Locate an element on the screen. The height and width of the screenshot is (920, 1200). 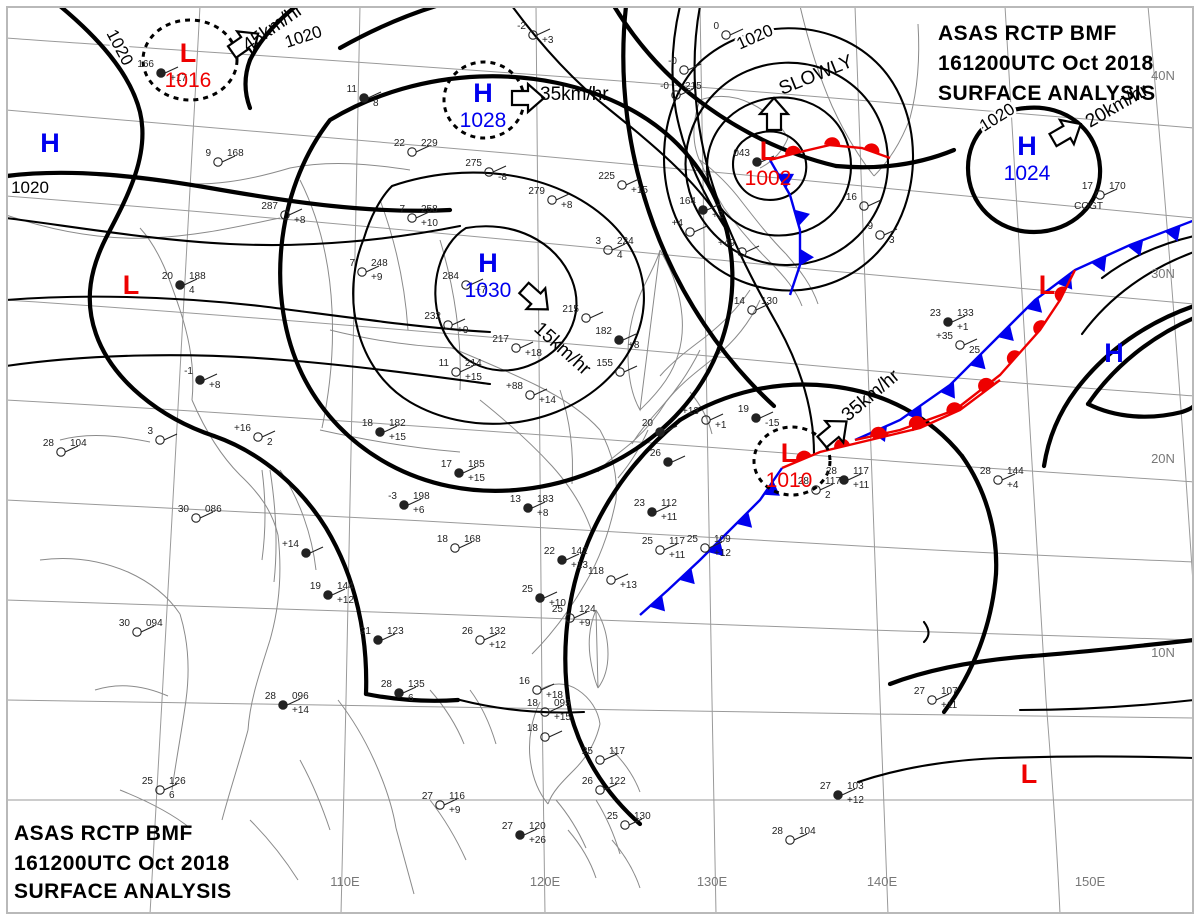
station-plot: 279 +8 is located at coordinates (550, 198).